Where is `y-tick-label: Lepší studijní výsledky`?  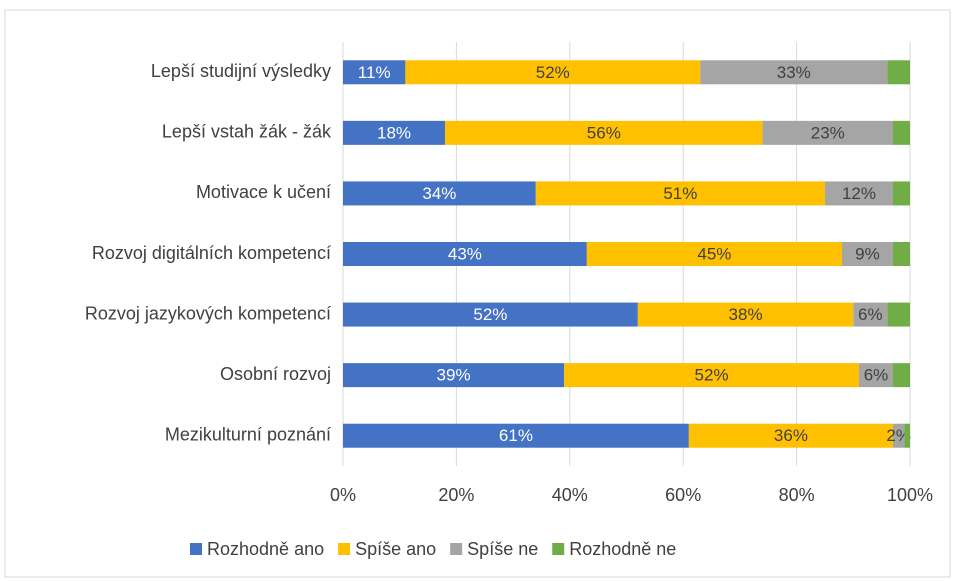 y-tick-label: Lepší studijní výsledky is located at coordinates (241, 71).